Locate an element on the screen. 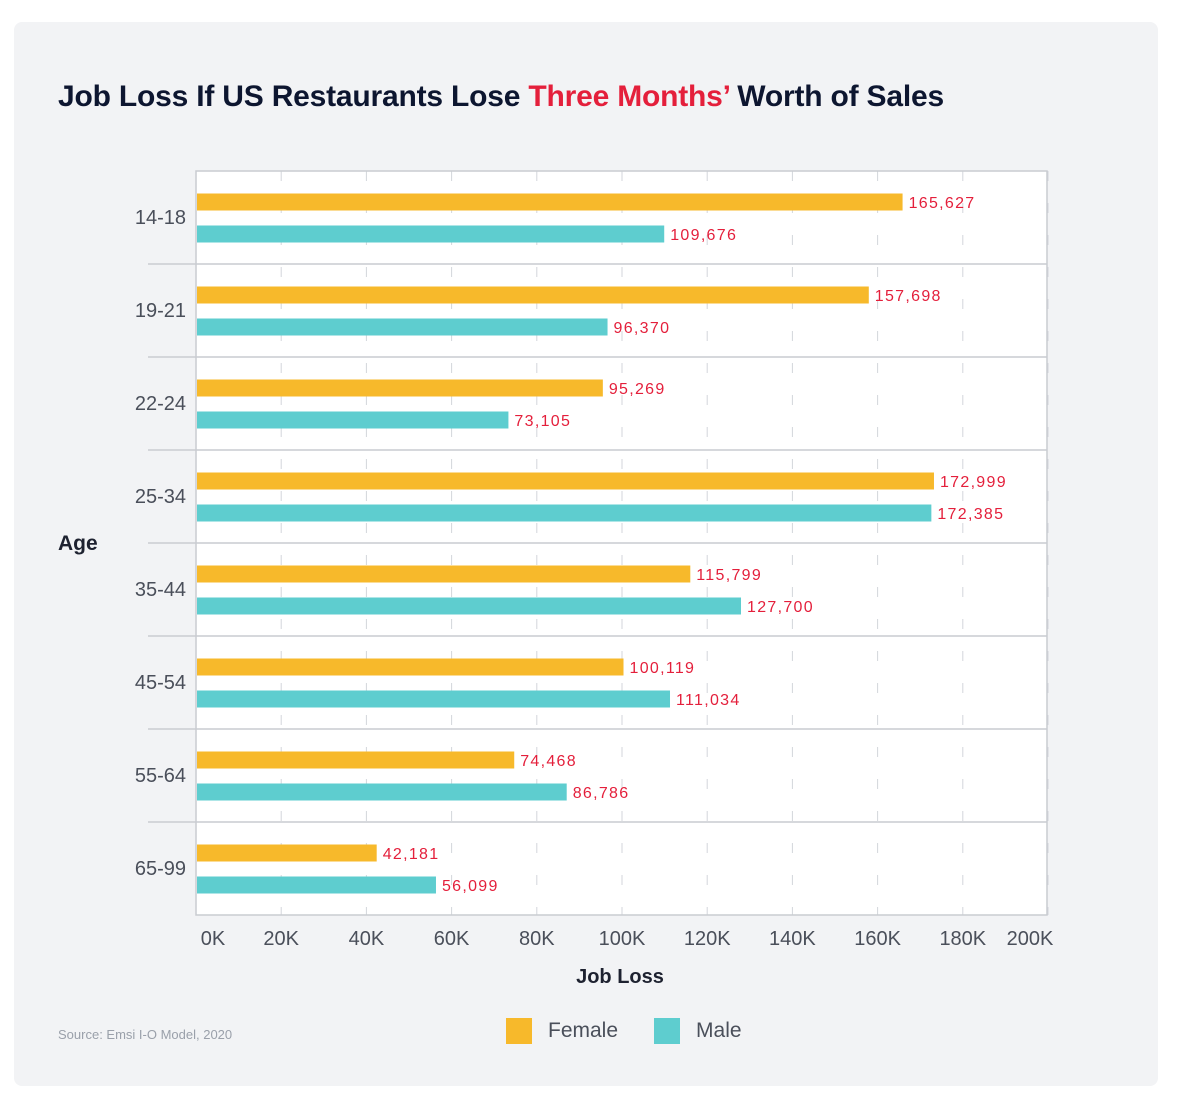 This screenshot has height=1104, width=1190. data-label-female-19-21: 157,698 is located at coordinates (908, 296).